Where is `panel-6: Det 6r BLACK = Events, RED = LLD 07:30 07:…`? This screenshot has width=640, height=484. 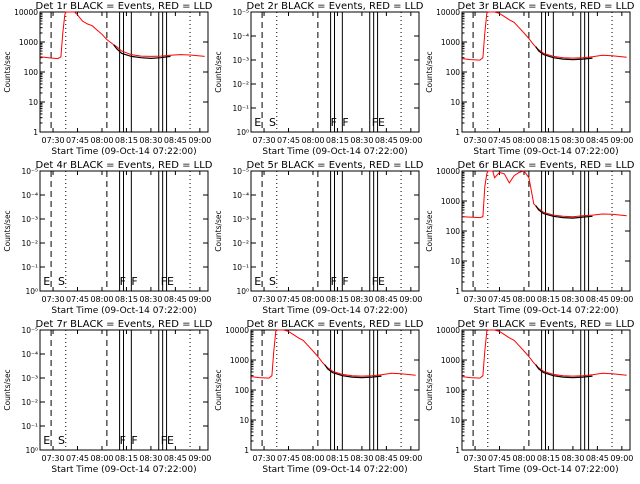
panel-6: Det 6r BLACK = Events, RED = LLD 07:30 07:… is located at coordinates (530, 238).